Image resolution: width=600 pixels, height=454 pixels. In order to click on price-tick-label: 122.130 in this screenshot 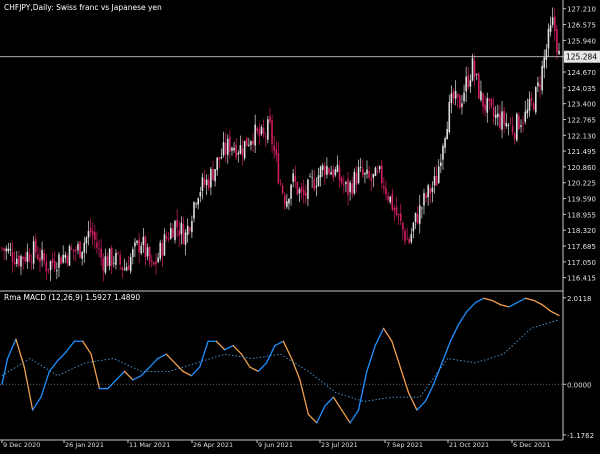, I will do `click(581, 136)`.